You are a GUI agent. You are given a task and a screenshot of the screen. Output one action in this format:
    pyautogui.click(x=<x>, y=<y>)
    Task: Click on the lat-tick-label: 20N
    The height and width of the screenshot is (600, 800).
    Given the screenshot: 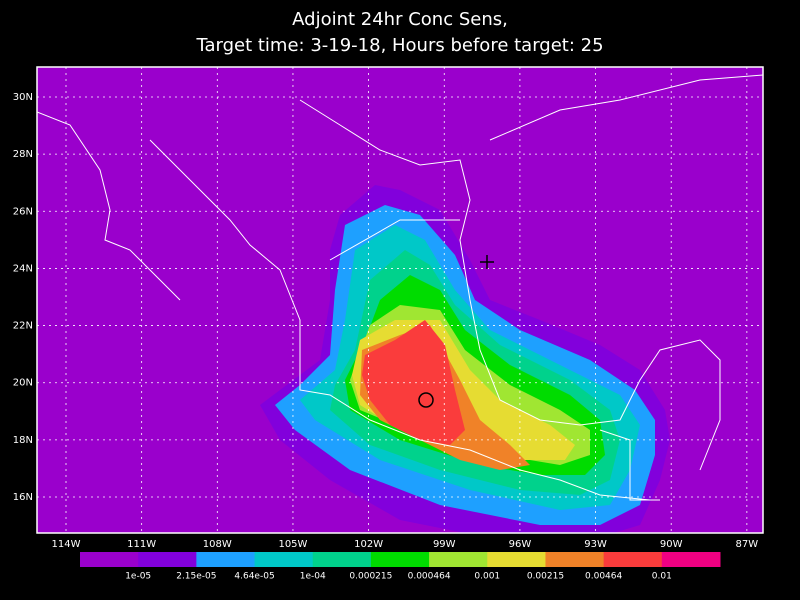 What is the action you would take?
    pyautogui.click(x=23, y=383)
    